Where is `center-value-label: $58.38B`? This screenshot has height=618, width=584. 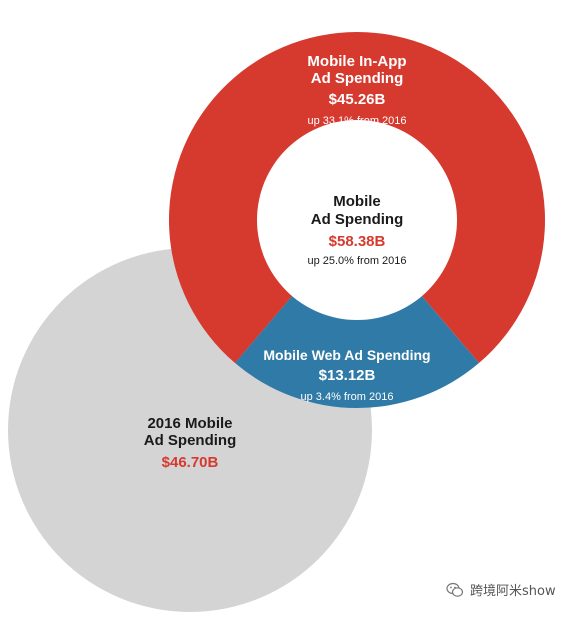
center-value-label: $58.38B is located at coordinates (357, 241).